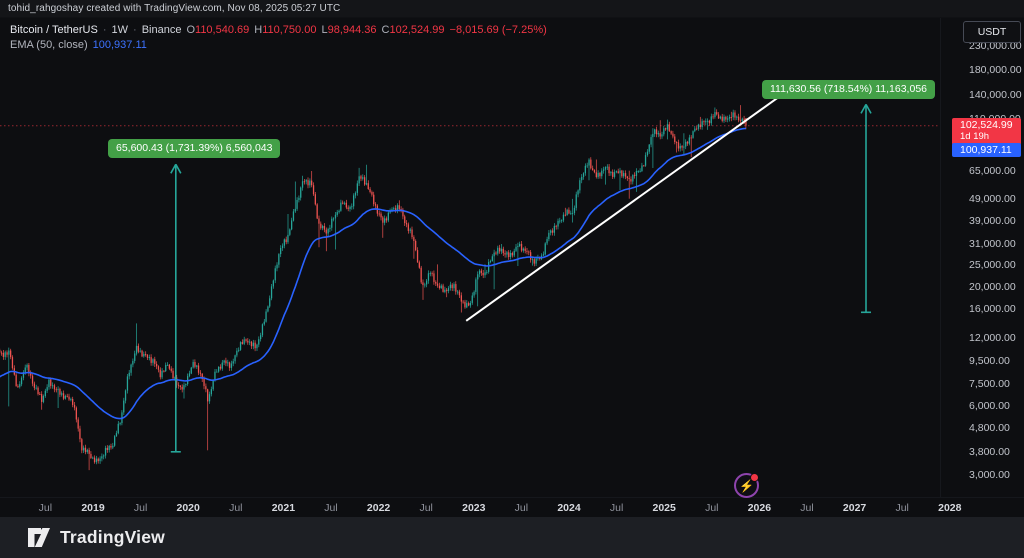 The image size is (1024, 558). What do you see at coordinates (992, 309) in the screenshot?
I see `price-tick: 16,000.00` at bounding box center [992, 309].